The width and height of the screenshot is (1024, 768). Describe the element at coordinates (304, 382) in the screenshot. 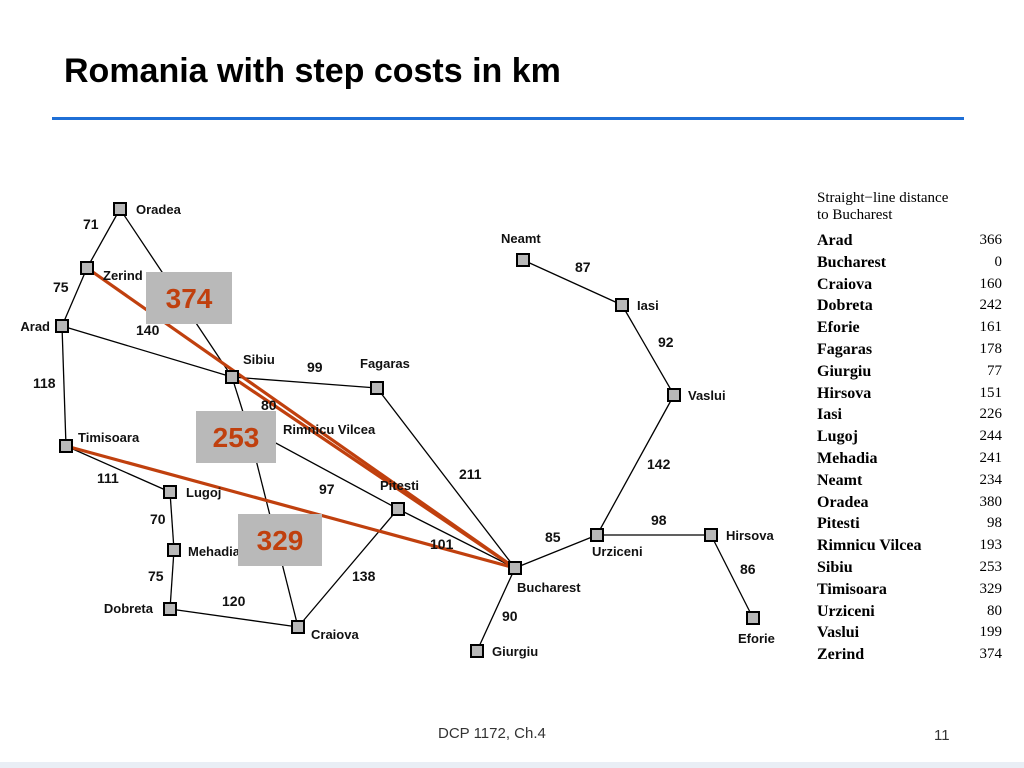

I see `road-sibiu-fagaras` at that location.